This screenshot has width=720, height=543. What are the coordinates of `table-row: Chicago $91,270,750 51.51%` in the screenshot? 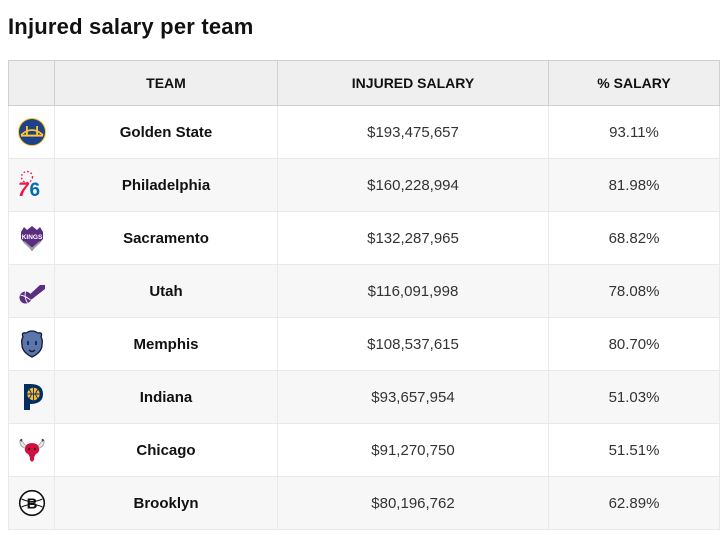 It's located at (364, 450).